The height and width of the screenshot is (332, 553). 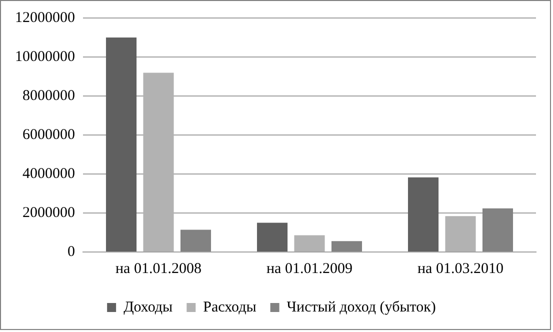 I want to click on y-tick-label: 6000000, so click(x=48, y=134).